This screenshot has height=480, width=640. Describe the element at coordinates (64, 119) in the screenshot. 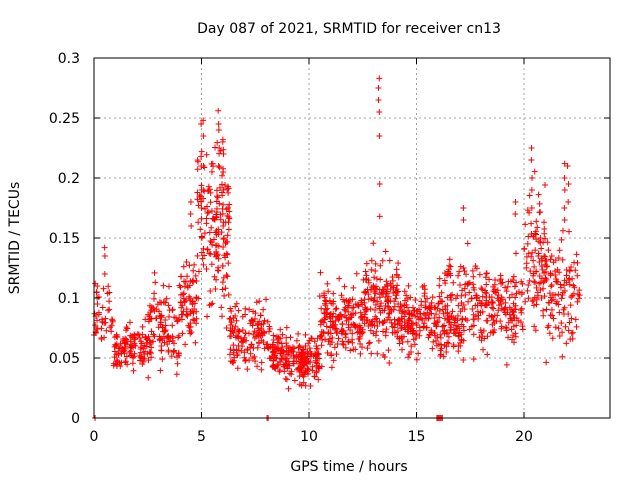

I see `y-tick-label: 0.25` at that location.